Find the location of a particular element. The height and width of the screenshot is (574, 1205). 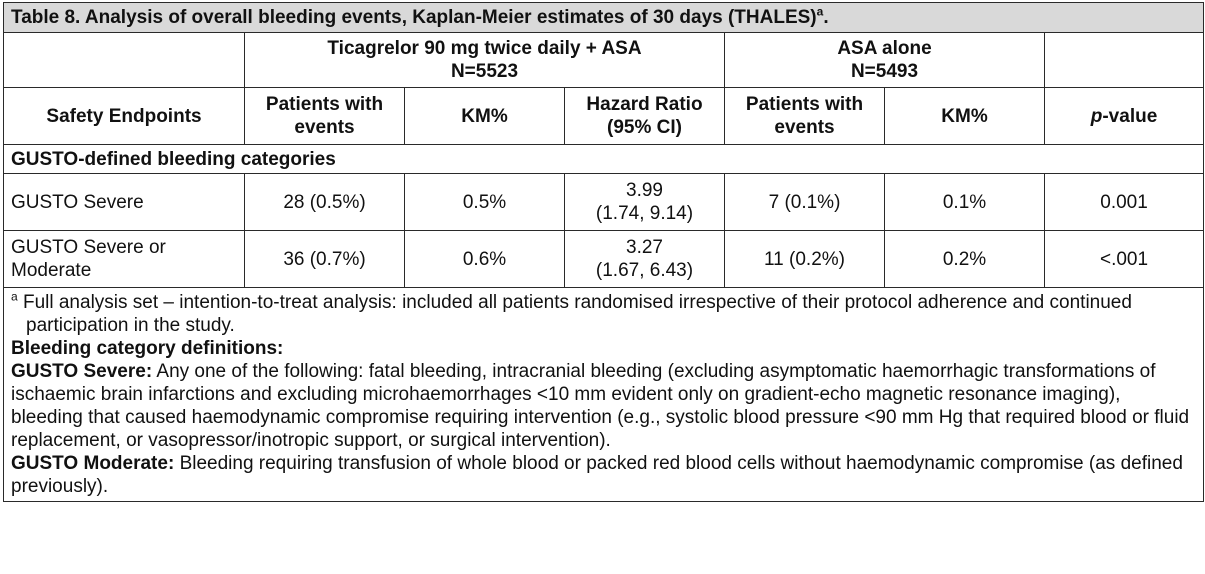

cell-patients-asa: 7 (0.1%) is located at coordinates (804, 202).